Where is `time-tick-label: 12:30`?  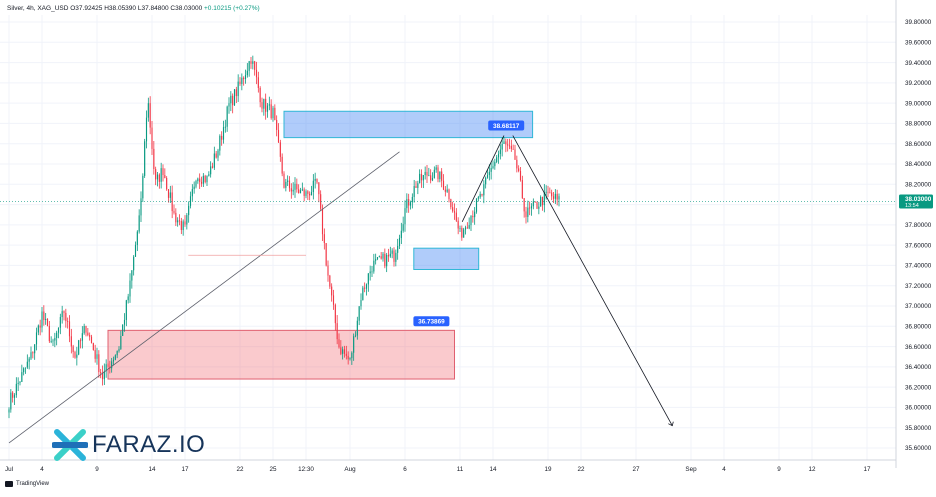
time-tick-label: 12:30 is located at coordinates (306, 469).